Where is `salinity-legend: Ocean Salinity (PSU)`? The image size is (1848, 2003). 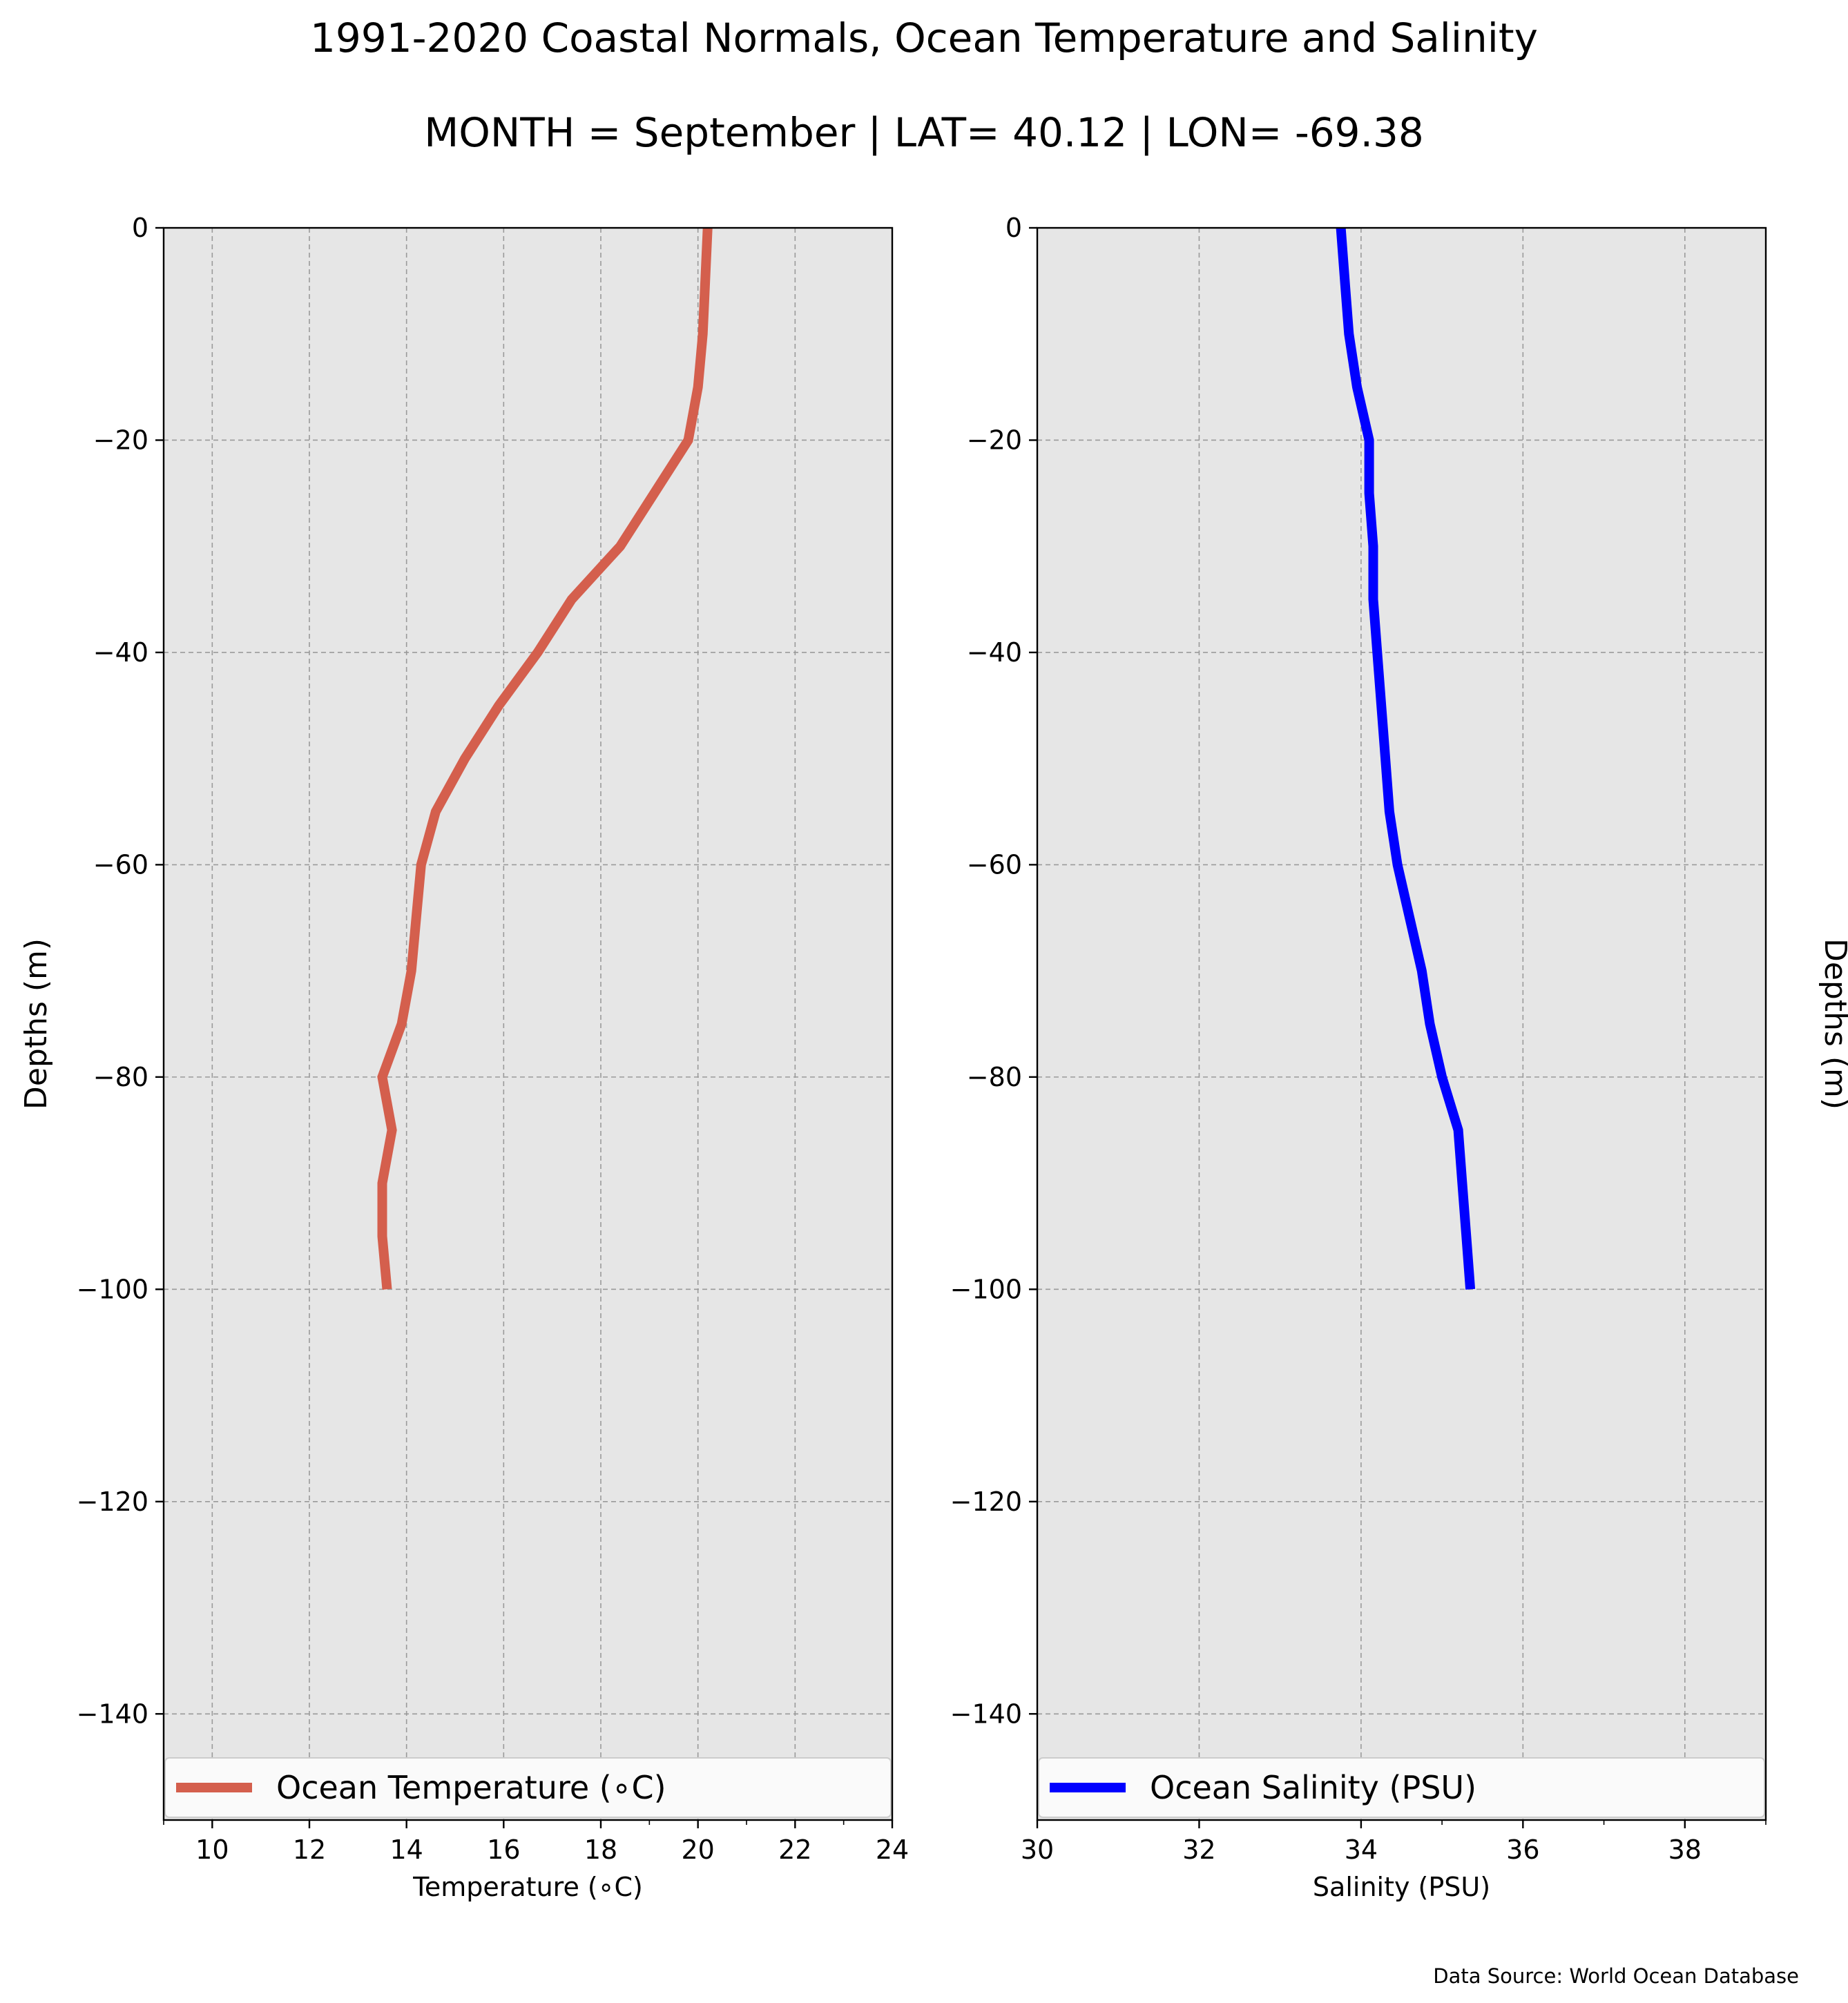 salinity-legend: Ocean Salinity (PSU) is located at coordinates (1401, 1788).